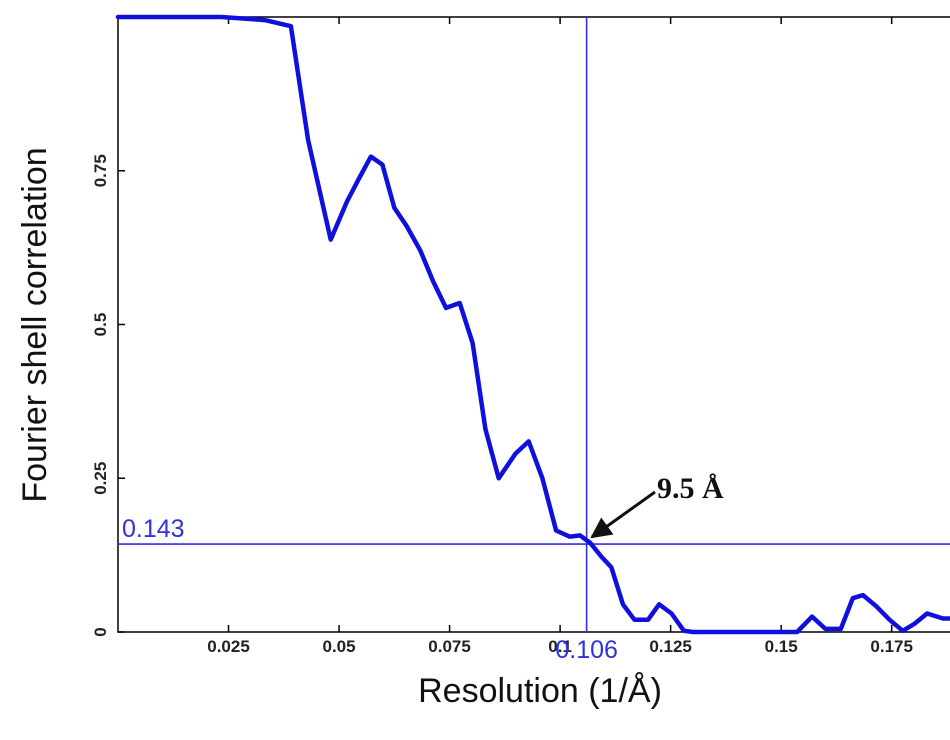 Image resolution: width=950 pixels, height=740 pixels. What do you see at coordinates (657, 505) in the screenshot?
I see `resolution-annotation: 9.5 Å` at bounding box center [657, 505].